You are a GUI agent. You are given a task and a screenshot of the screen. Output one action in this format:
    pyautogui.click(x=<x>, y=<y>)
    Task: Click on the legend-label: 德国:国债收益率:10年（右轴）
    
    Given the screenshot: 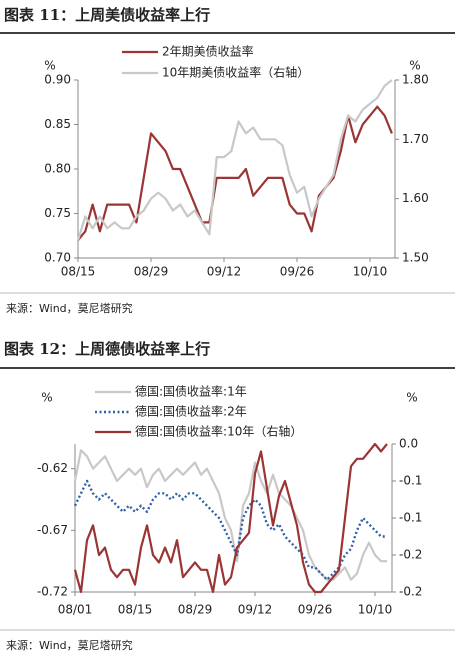 What is the action you would take?
    pyautogui.click(x=218, y=431)
    